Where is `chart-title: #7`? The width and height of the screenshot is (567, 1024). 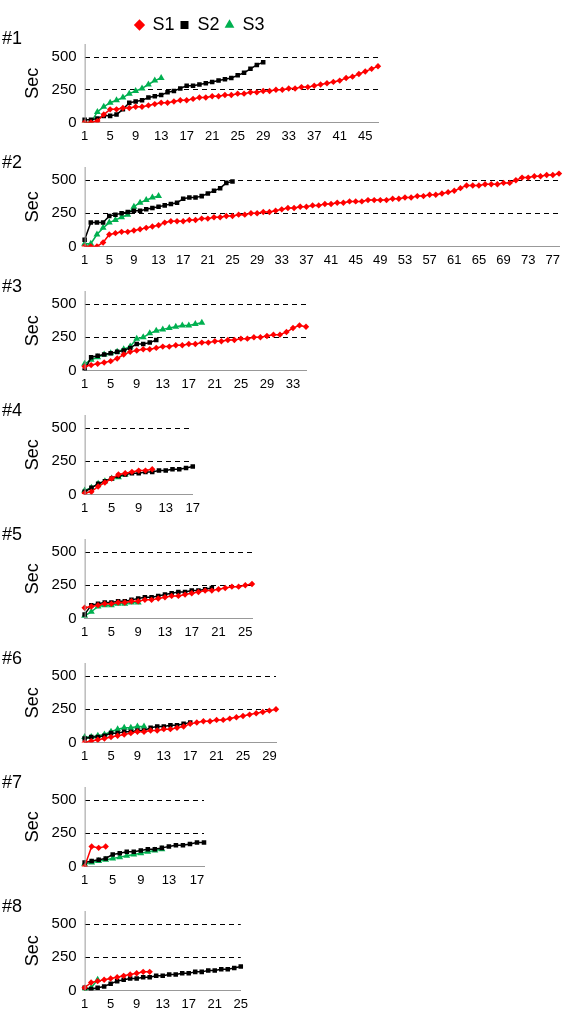 chart-title: #7 is located at coordinates (12, 782).